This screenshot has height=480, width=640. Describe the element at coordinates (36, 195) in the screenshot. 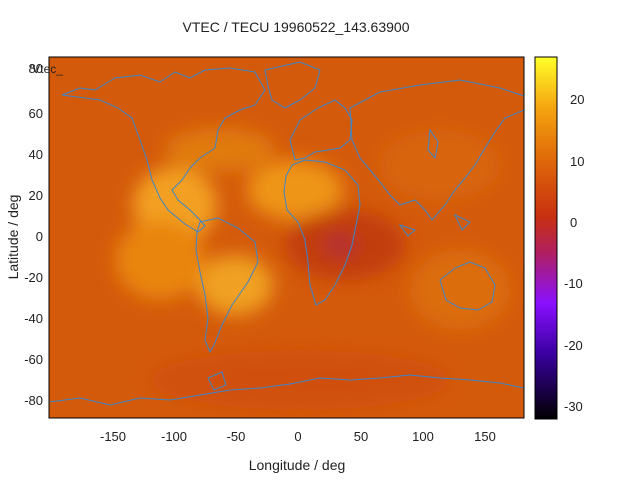

I see `y-tick-label: 20` at that location.